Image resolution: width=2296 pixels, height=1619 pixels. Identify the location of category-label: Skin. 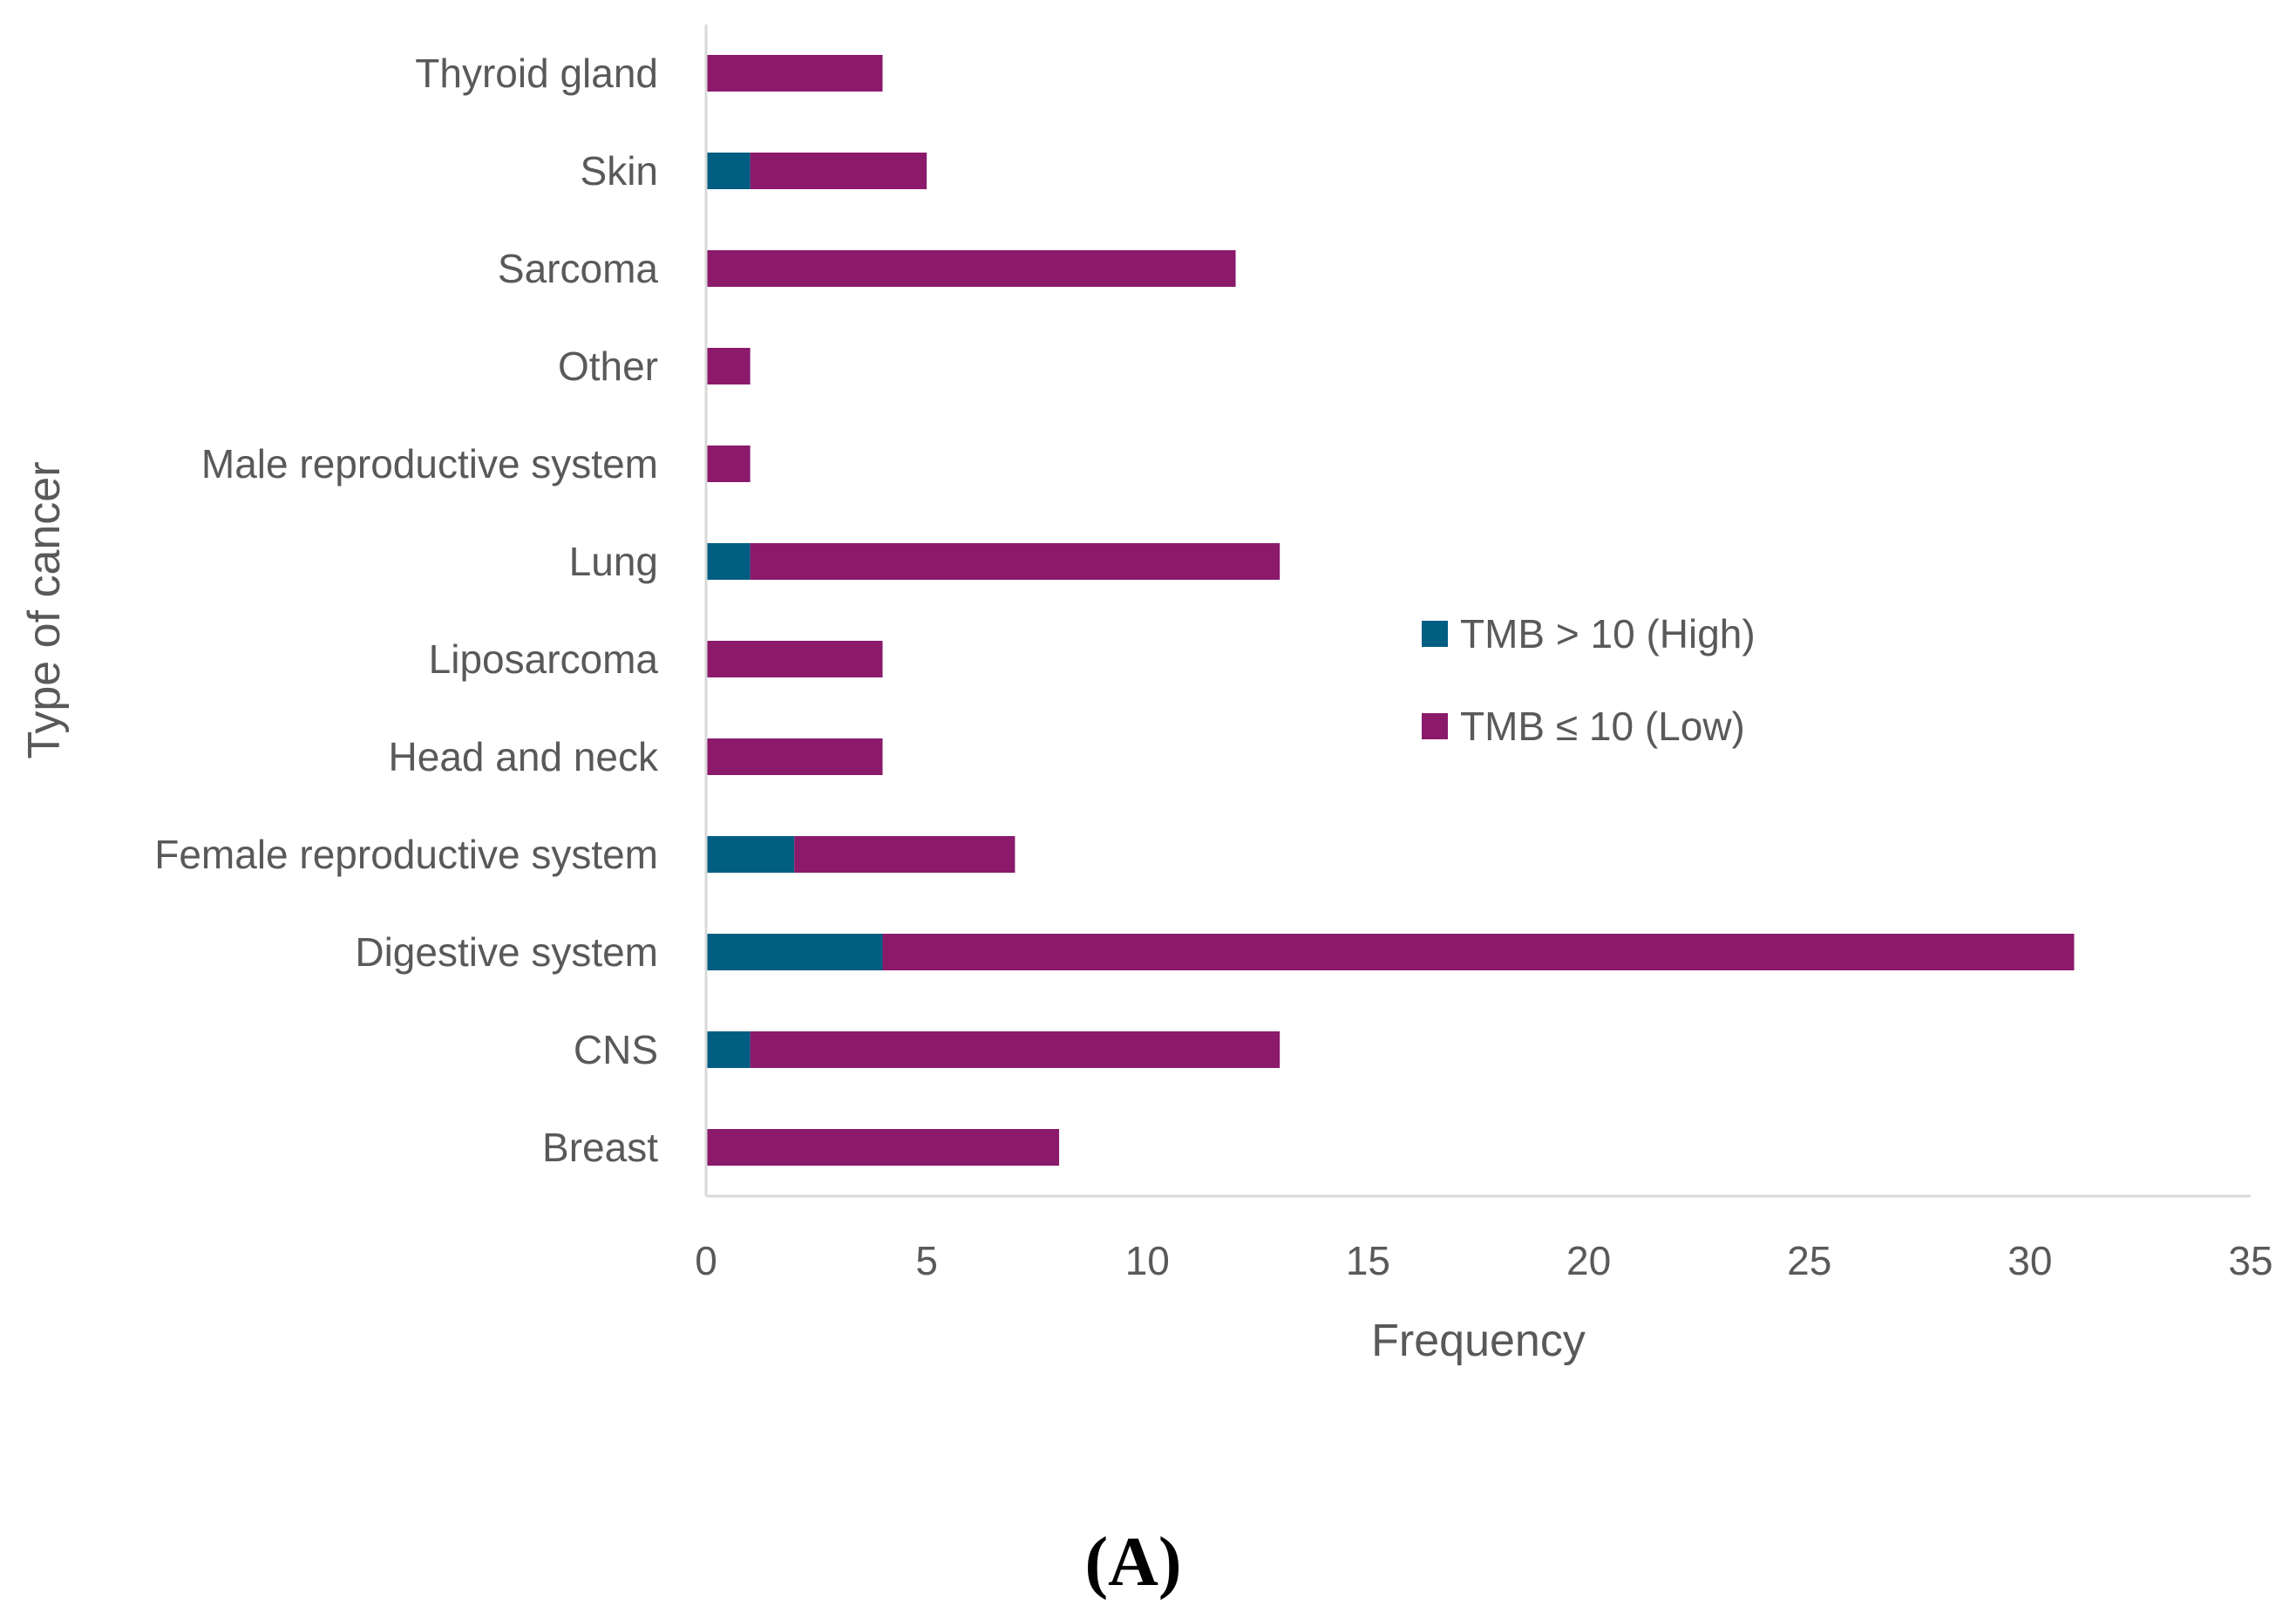
(619, 171).